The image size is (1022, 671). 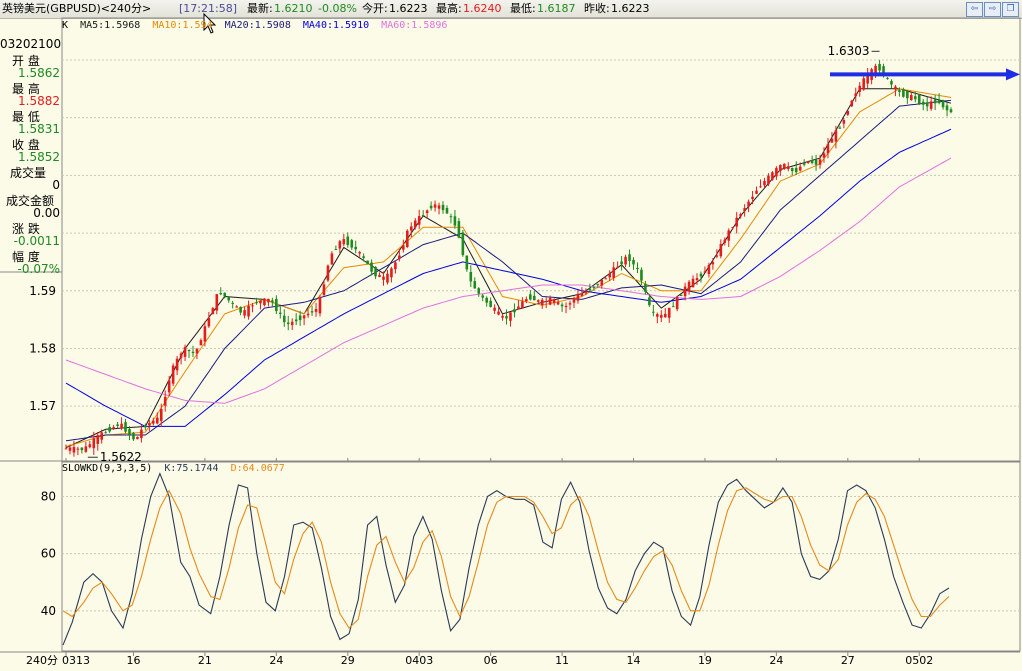 I want to click on kd-legend: SLOWKD(9,3,3,5) K:75.1744 D:64.0677, so click(x=173, y=468).